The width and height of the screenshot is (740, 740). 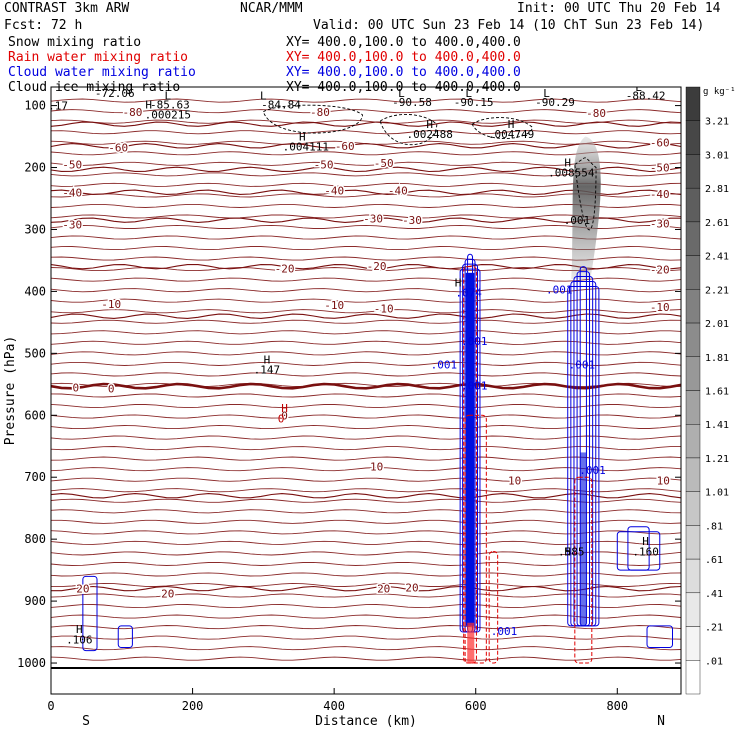 I want to click on rain-water-contour, so click(x=493, y=607).